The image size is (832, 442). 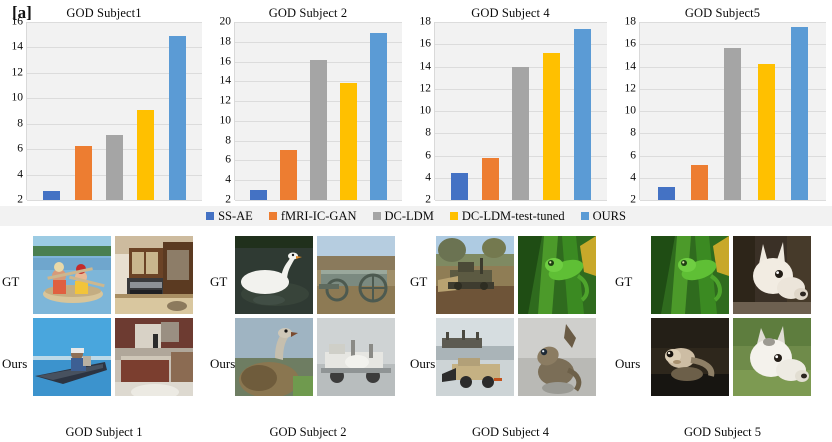 What do you see at coordinates (72, 275) in the screenshot?
I see `thumbnail-kayakers-on-water` at bounding box center [72, 275].